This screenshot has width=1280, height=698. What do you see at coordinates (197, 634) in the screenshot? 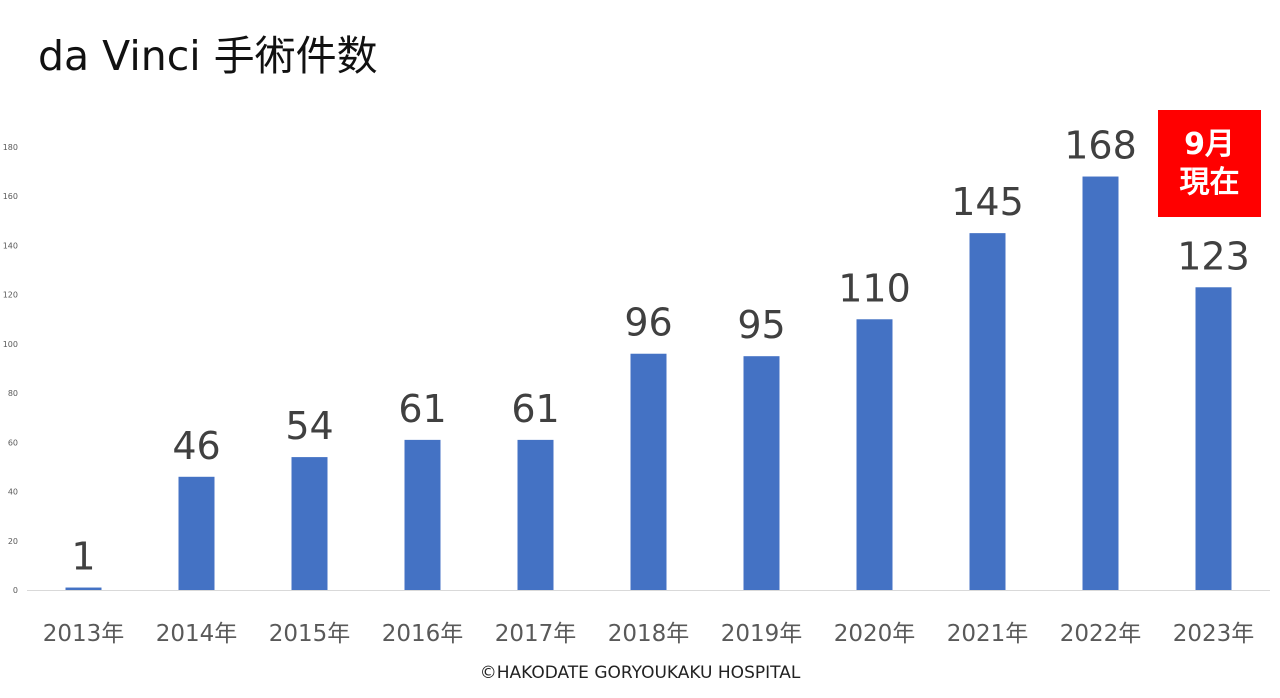
I see `x-tick-label: 2014年` at bounding box center [197, 634].